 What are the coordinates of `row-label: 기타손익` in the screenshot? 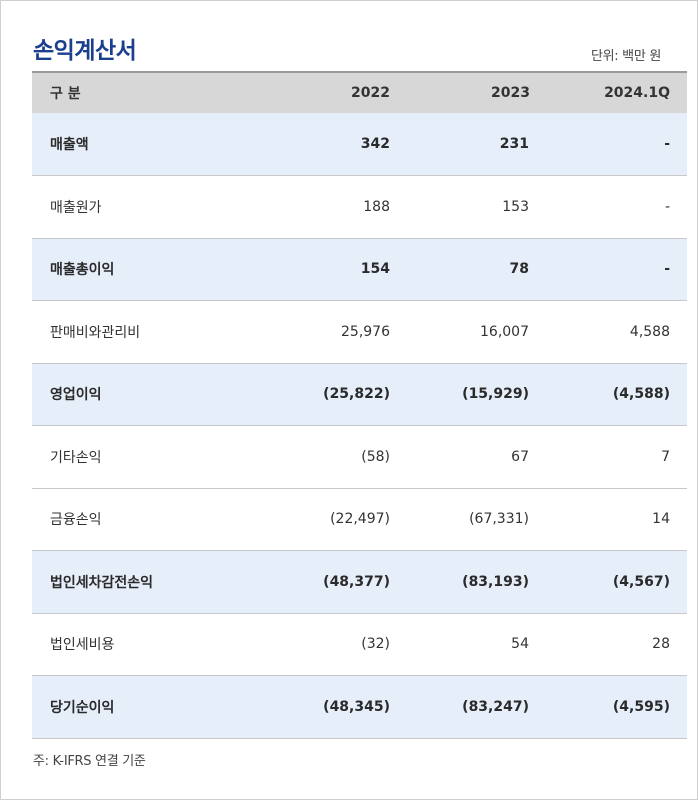 It's located at (76, 457).